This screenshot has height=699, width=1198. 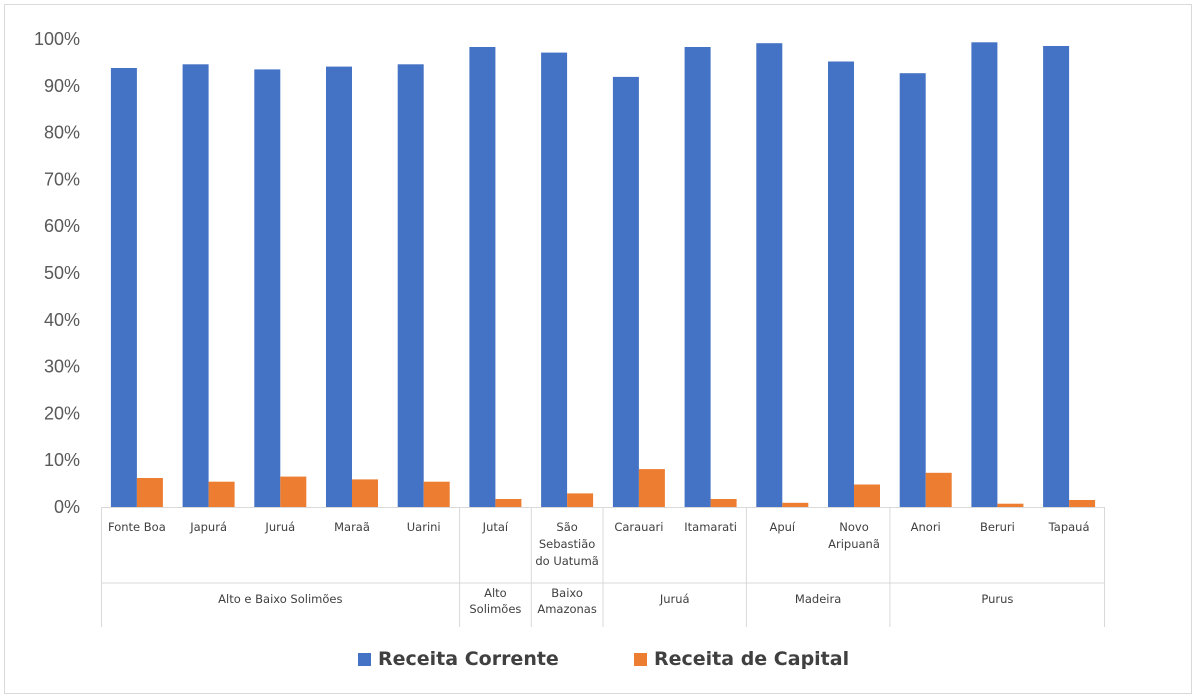 What do you see at coordinates (782, 527) in the screenshot?
I see `category-label: Apuí` at bounding box center [782, 527].